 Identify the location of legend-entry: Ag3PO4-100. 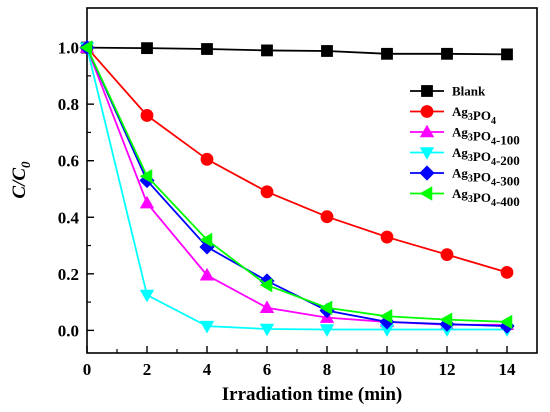
(465, 136).